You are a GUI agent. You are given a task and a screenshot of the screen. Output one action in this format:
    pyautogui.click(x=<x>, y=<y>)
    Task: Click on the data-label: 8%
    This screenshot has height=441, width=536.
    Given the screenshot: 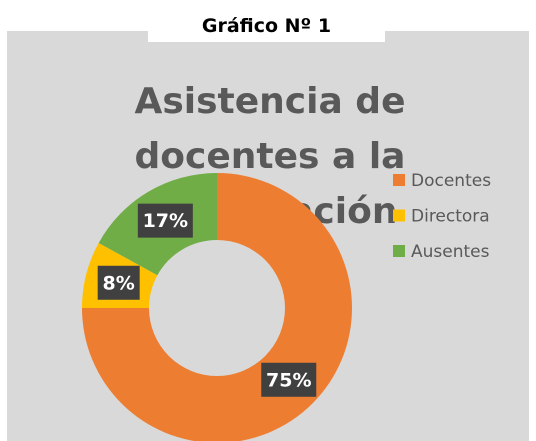 What is the action you would take?
    pyautogui.click(x=119, y=283)
    